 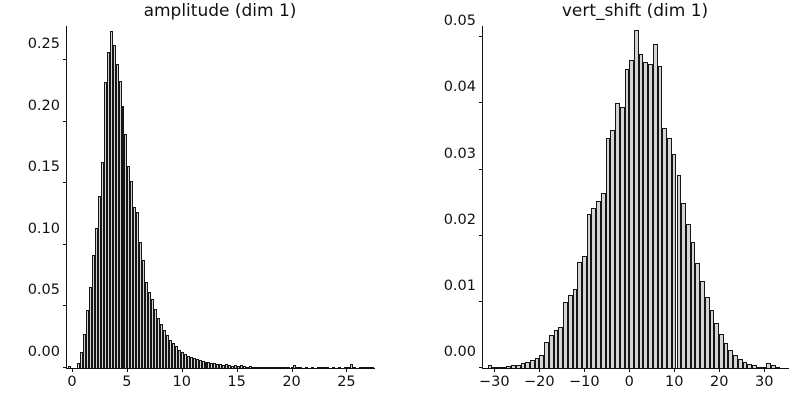 I want to click on y-axis-tick-label: 0.15, so click(x=43, y=167).